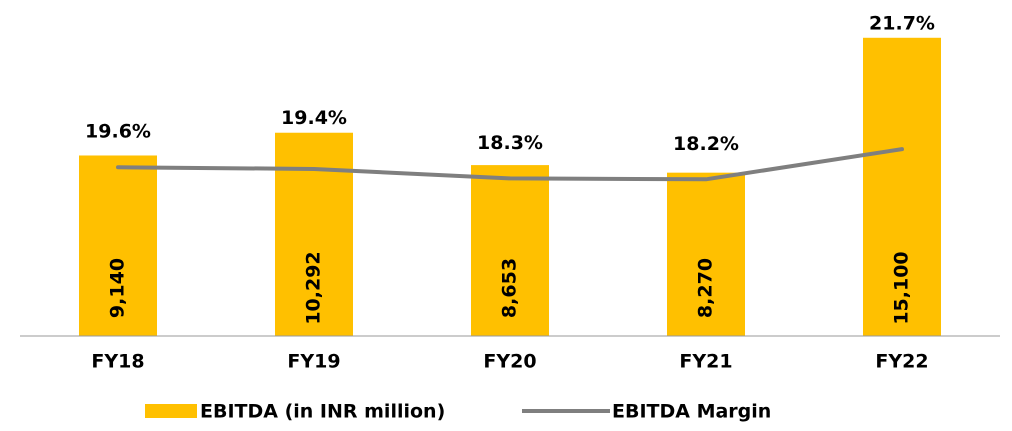 Image resolution: width=1012 pixels, height=431 pixels. What do you see at coordinates (313, 362) in the screenshot?
I see `x-tick-label: FY19` at bounding box center [313, 362].